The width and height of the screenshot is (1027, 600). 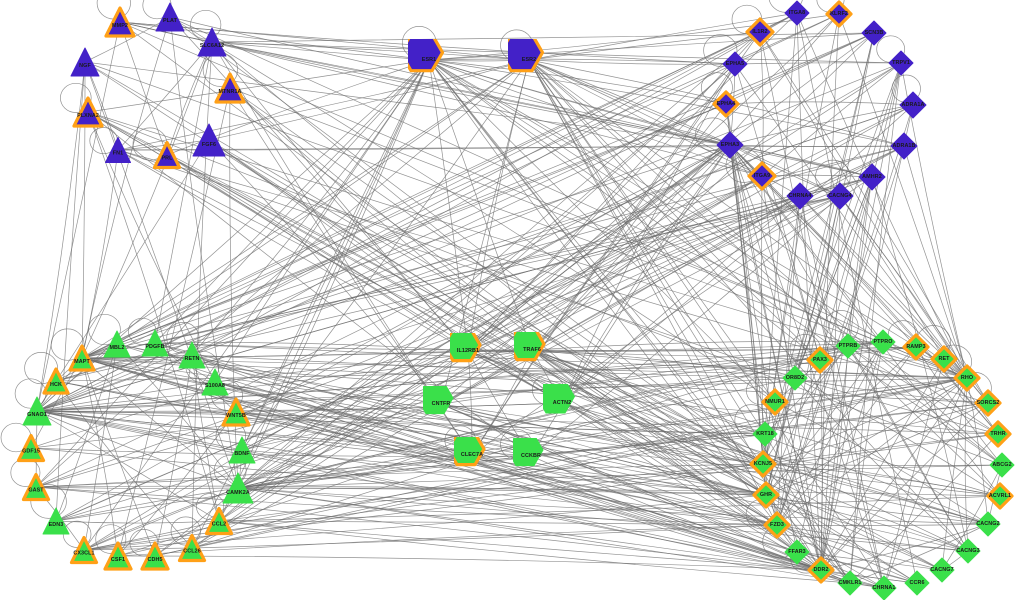 What do you see at coordinates (468, 351) in the screenshot?
I see `graph-node-il12rb1: IL12RB1` at bounding box center [468, 351].